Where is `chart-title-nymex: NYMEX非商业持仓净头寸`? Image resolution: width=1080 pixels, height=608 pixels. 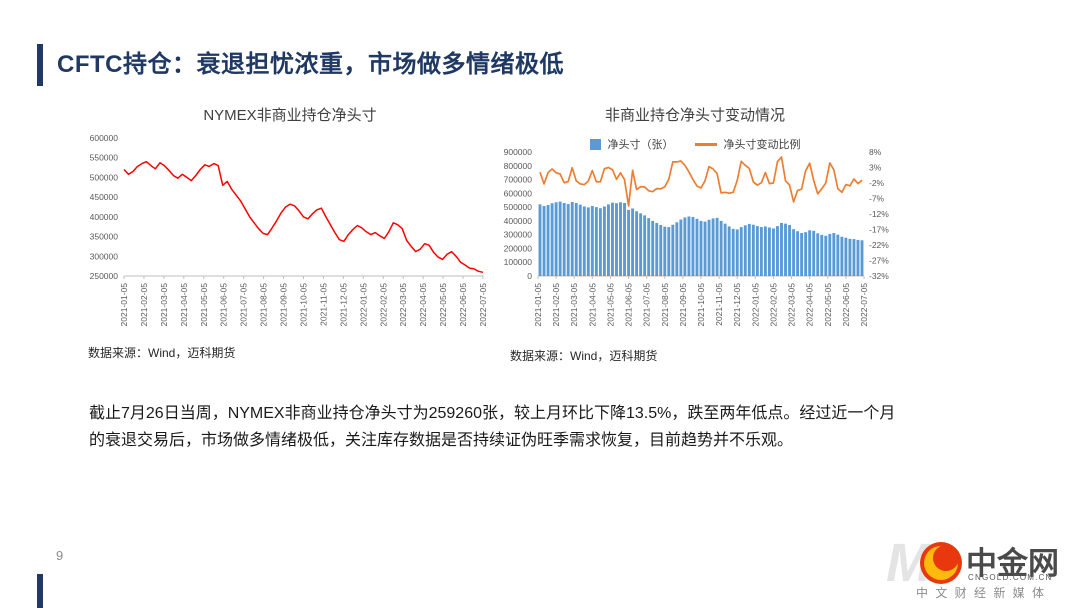
chart-title-nymex: NYMEX非商业持仓净头寸 is located at coordinates (290, 115).